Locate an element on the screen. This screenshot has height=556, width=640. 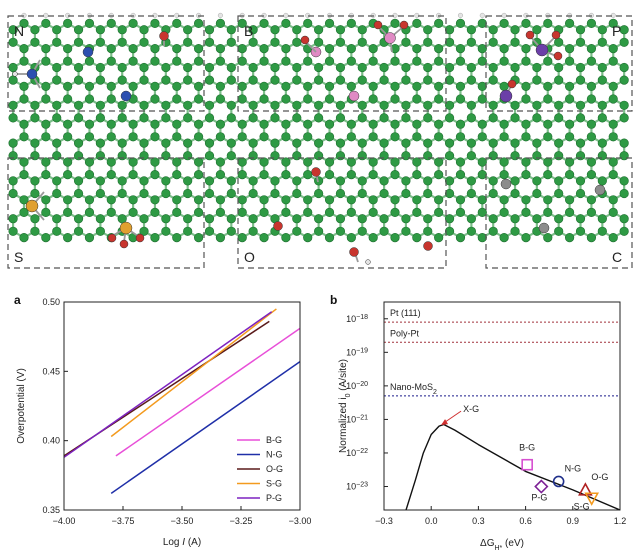
y-tick-label: 0.40 is located at coordinates (51, 441).